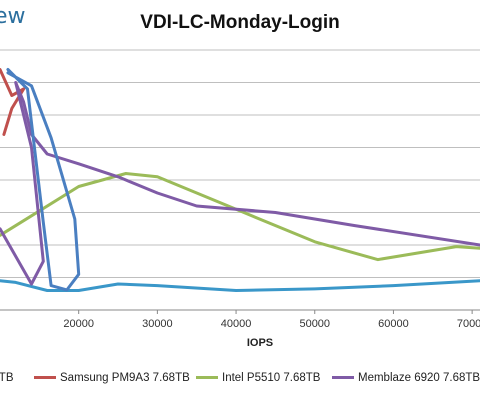 This screenshot has height=401, width=480. I want to click on legend-label: 68TB, so click(7, 378).